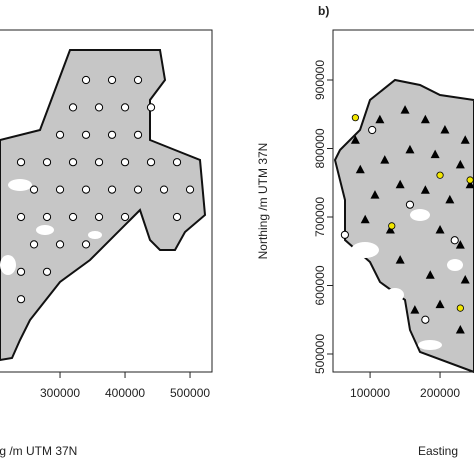  I want to click on x-tick-label: 200000, so click(440, 393).